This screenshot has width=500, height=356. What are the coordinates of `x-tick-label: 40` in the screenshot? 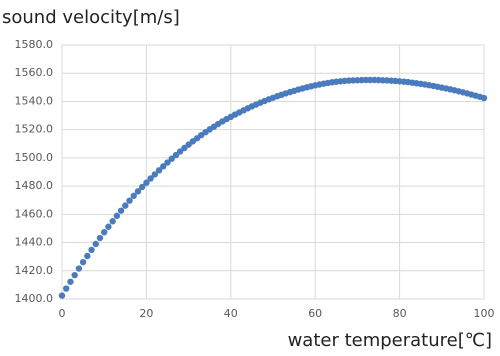 It's located at (231, 313).